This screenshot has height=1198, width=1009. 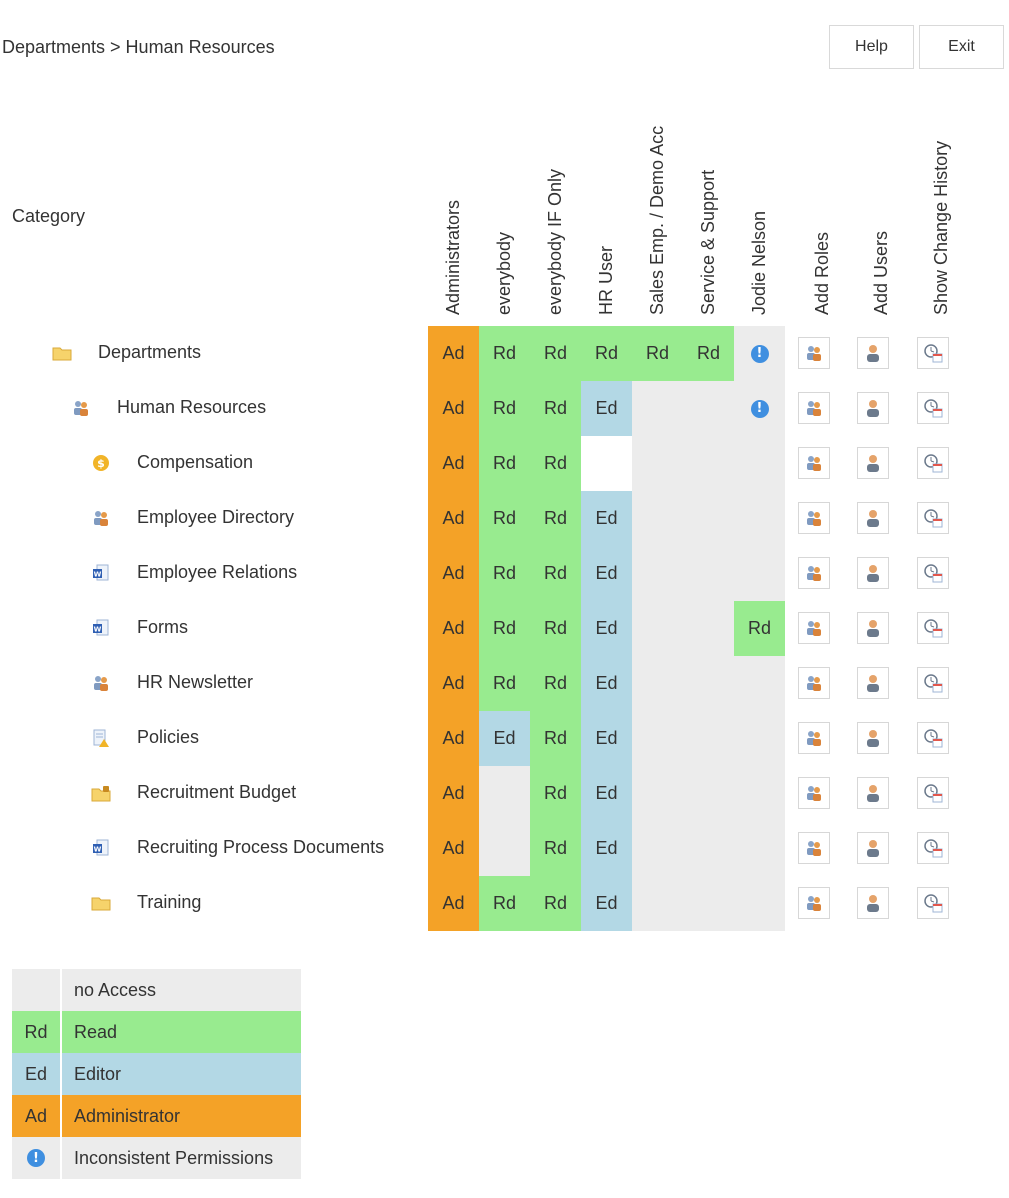 What do you see at coordinates (138, 47) in the screenshot?
I see `breadcrumb: Departments > Human Resources` at bounding box center [138, 47].